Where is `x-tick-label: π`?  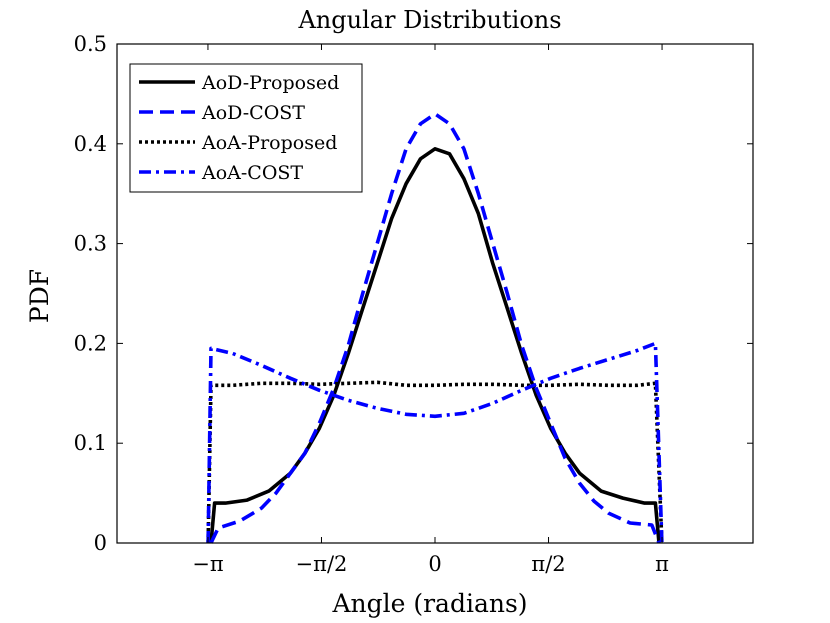 x-tick-label: π is located at coordinates (662, 564).